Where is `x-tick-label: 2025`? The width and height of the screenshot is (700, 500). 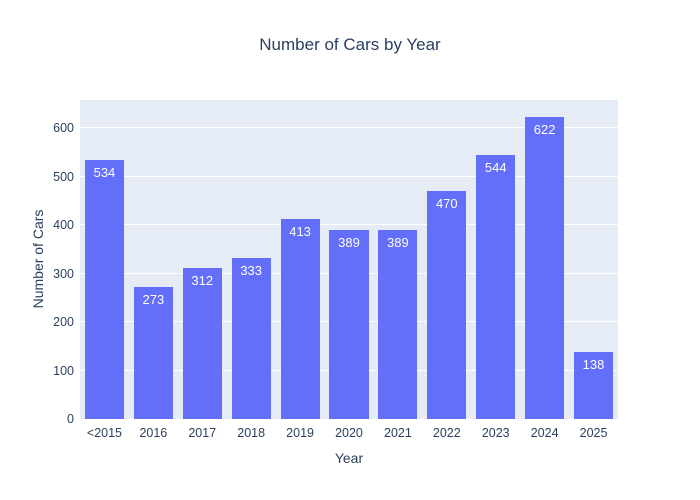 x-tick-label: 2025 is located at coordinates (593, 433).